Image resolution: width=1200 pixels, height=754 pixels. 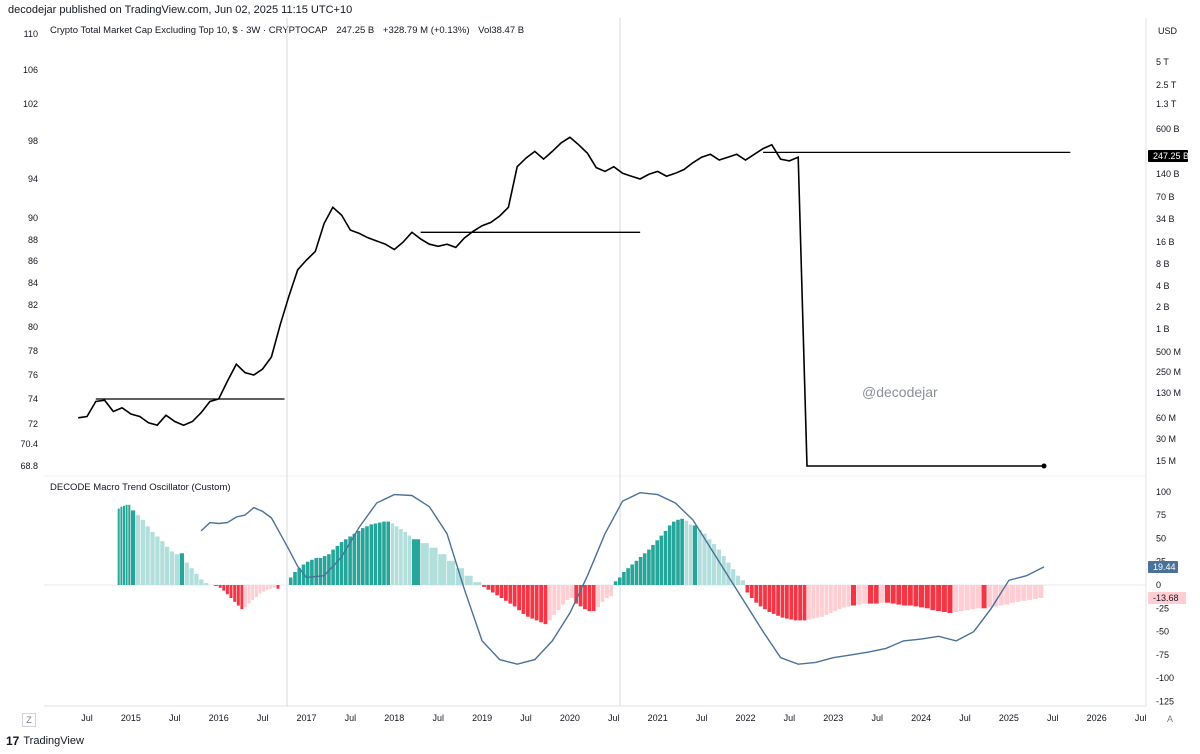 I want to click on time-axis-tick: 2025, so click(x=1009, y=718).